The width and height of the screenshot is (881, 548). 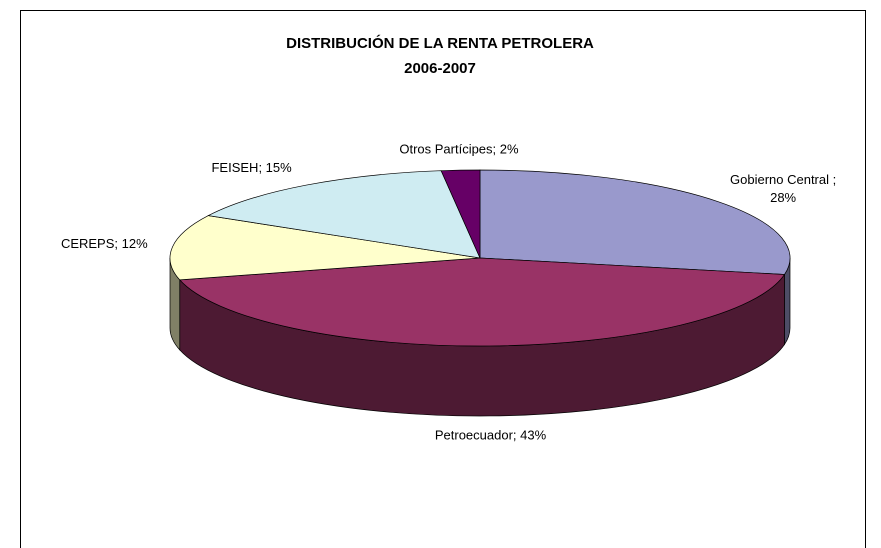 What do you see at coordinates (783, 180) in the screenshot?
I see `data-label-line: Gobierno Central ;` at bounding box center [783, 180].